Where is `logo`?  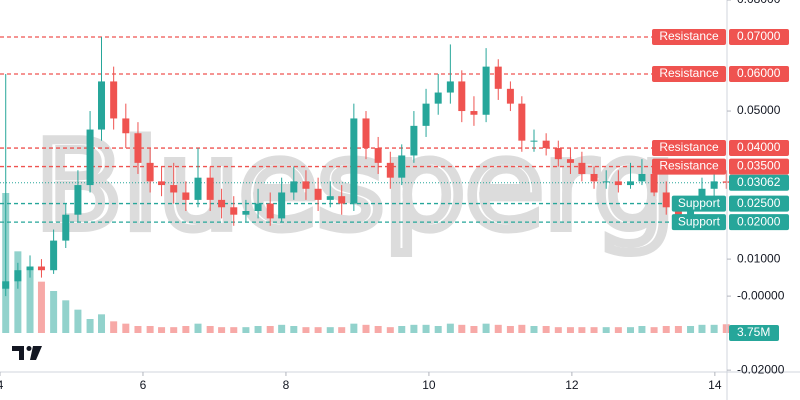
logo is located at coordinates (27, 353).